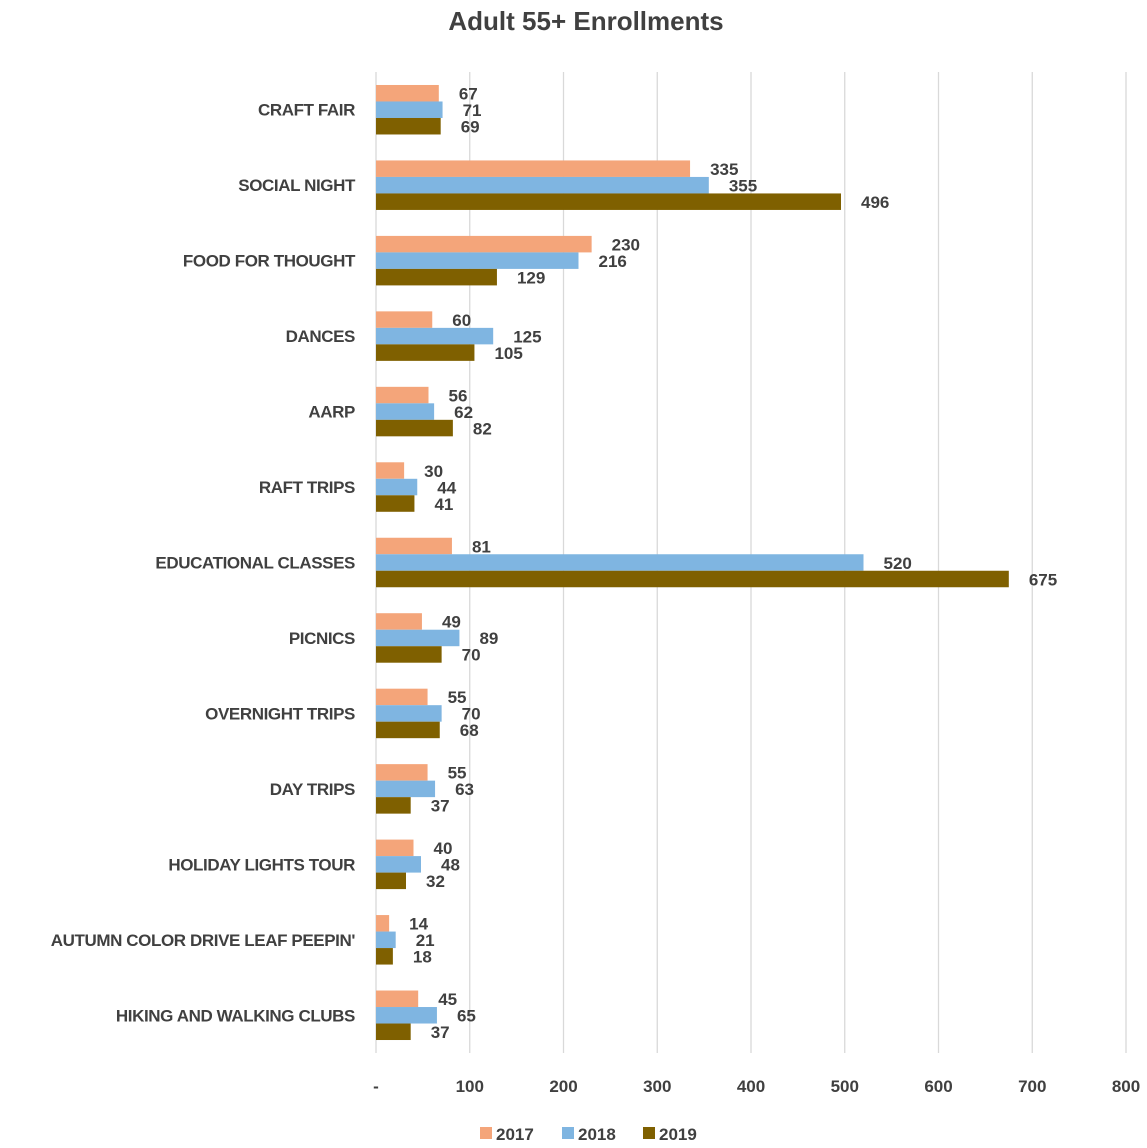 This screenshot has height=1148, width=1147. Describe the element at coordinates (938, 1086) in the screenshot. I see `x-tick-label: 600` at that location.